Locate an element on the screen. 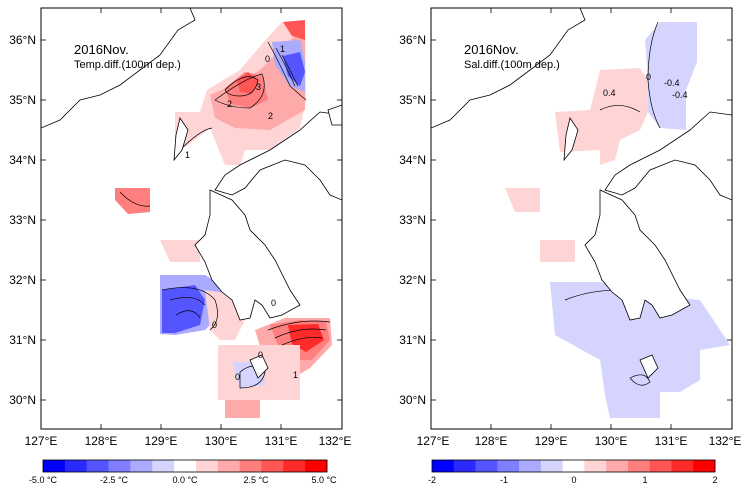 The height and width of the screenshot is (491, 753). temp-colorbar-labels: -5.0 °C -2.5 °C 0.0 °C 2.5 °C 5.0 °C is located at coordinates (183, 480).